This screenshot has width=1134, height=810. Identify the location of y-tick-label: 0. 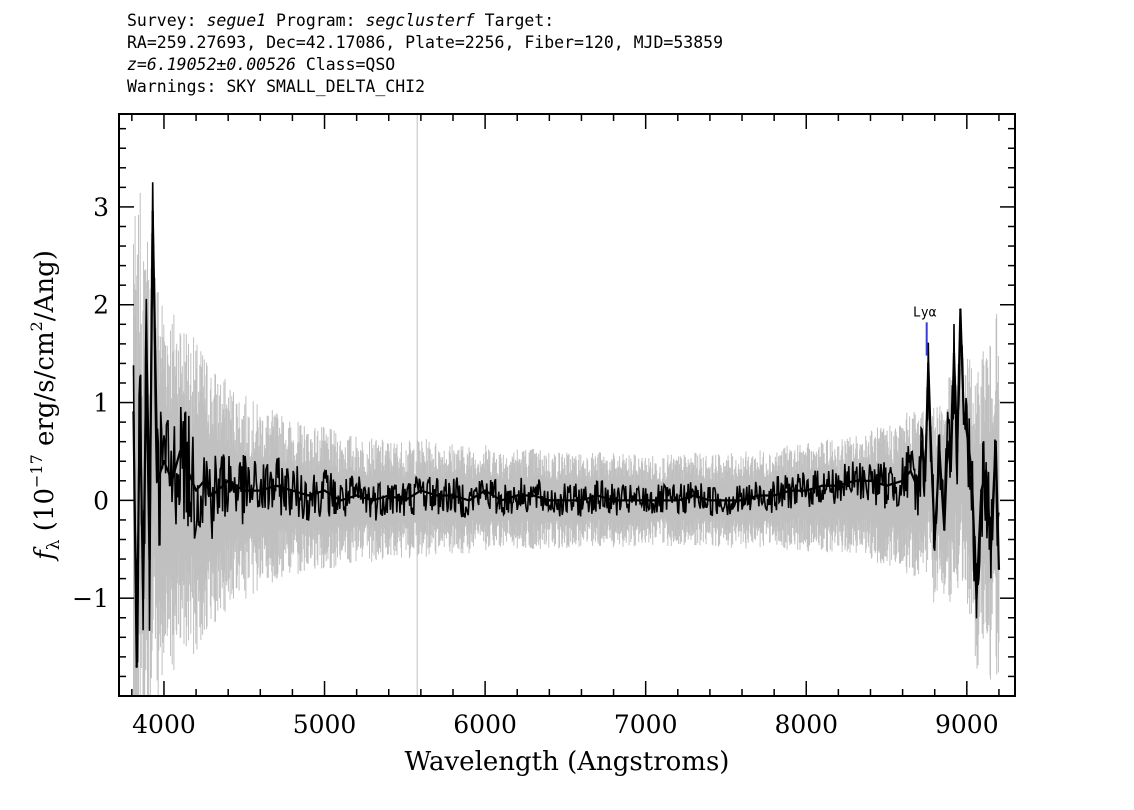
(101, 500).